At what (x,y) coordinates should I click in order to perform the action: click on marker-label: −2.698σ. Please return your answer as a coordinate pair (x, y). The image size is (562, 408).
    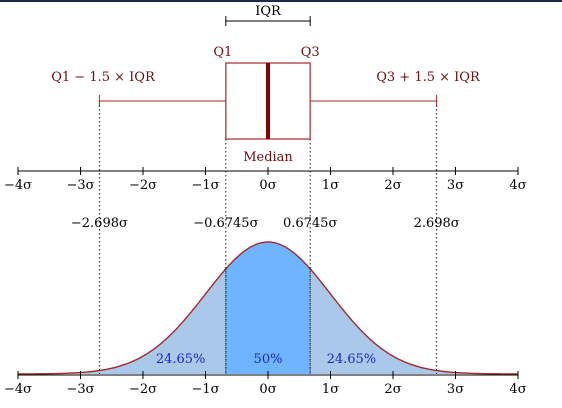
    Looking at the image, I should click on (99, 223).